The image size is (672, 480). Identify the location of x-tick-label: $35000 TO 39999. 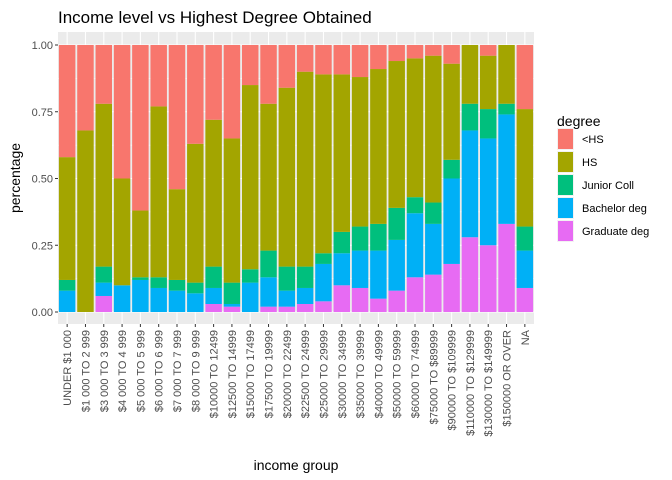
(361, 374).